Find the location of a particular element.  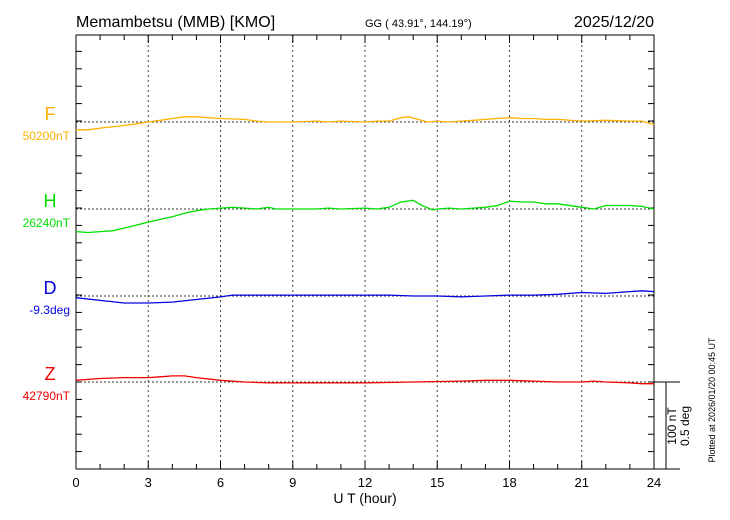

baseline-label-F: 50200nT is located at coordinates (47, 136).